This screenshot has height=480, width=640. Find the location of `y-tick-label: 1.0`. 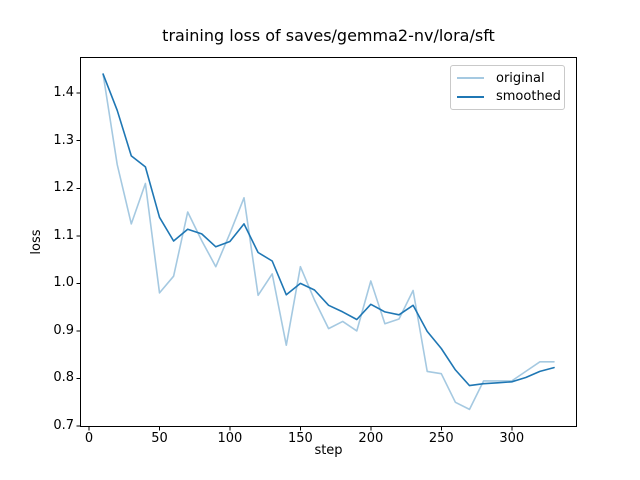

y-tick-label: 1.0 is located at coordinates (63, 283).